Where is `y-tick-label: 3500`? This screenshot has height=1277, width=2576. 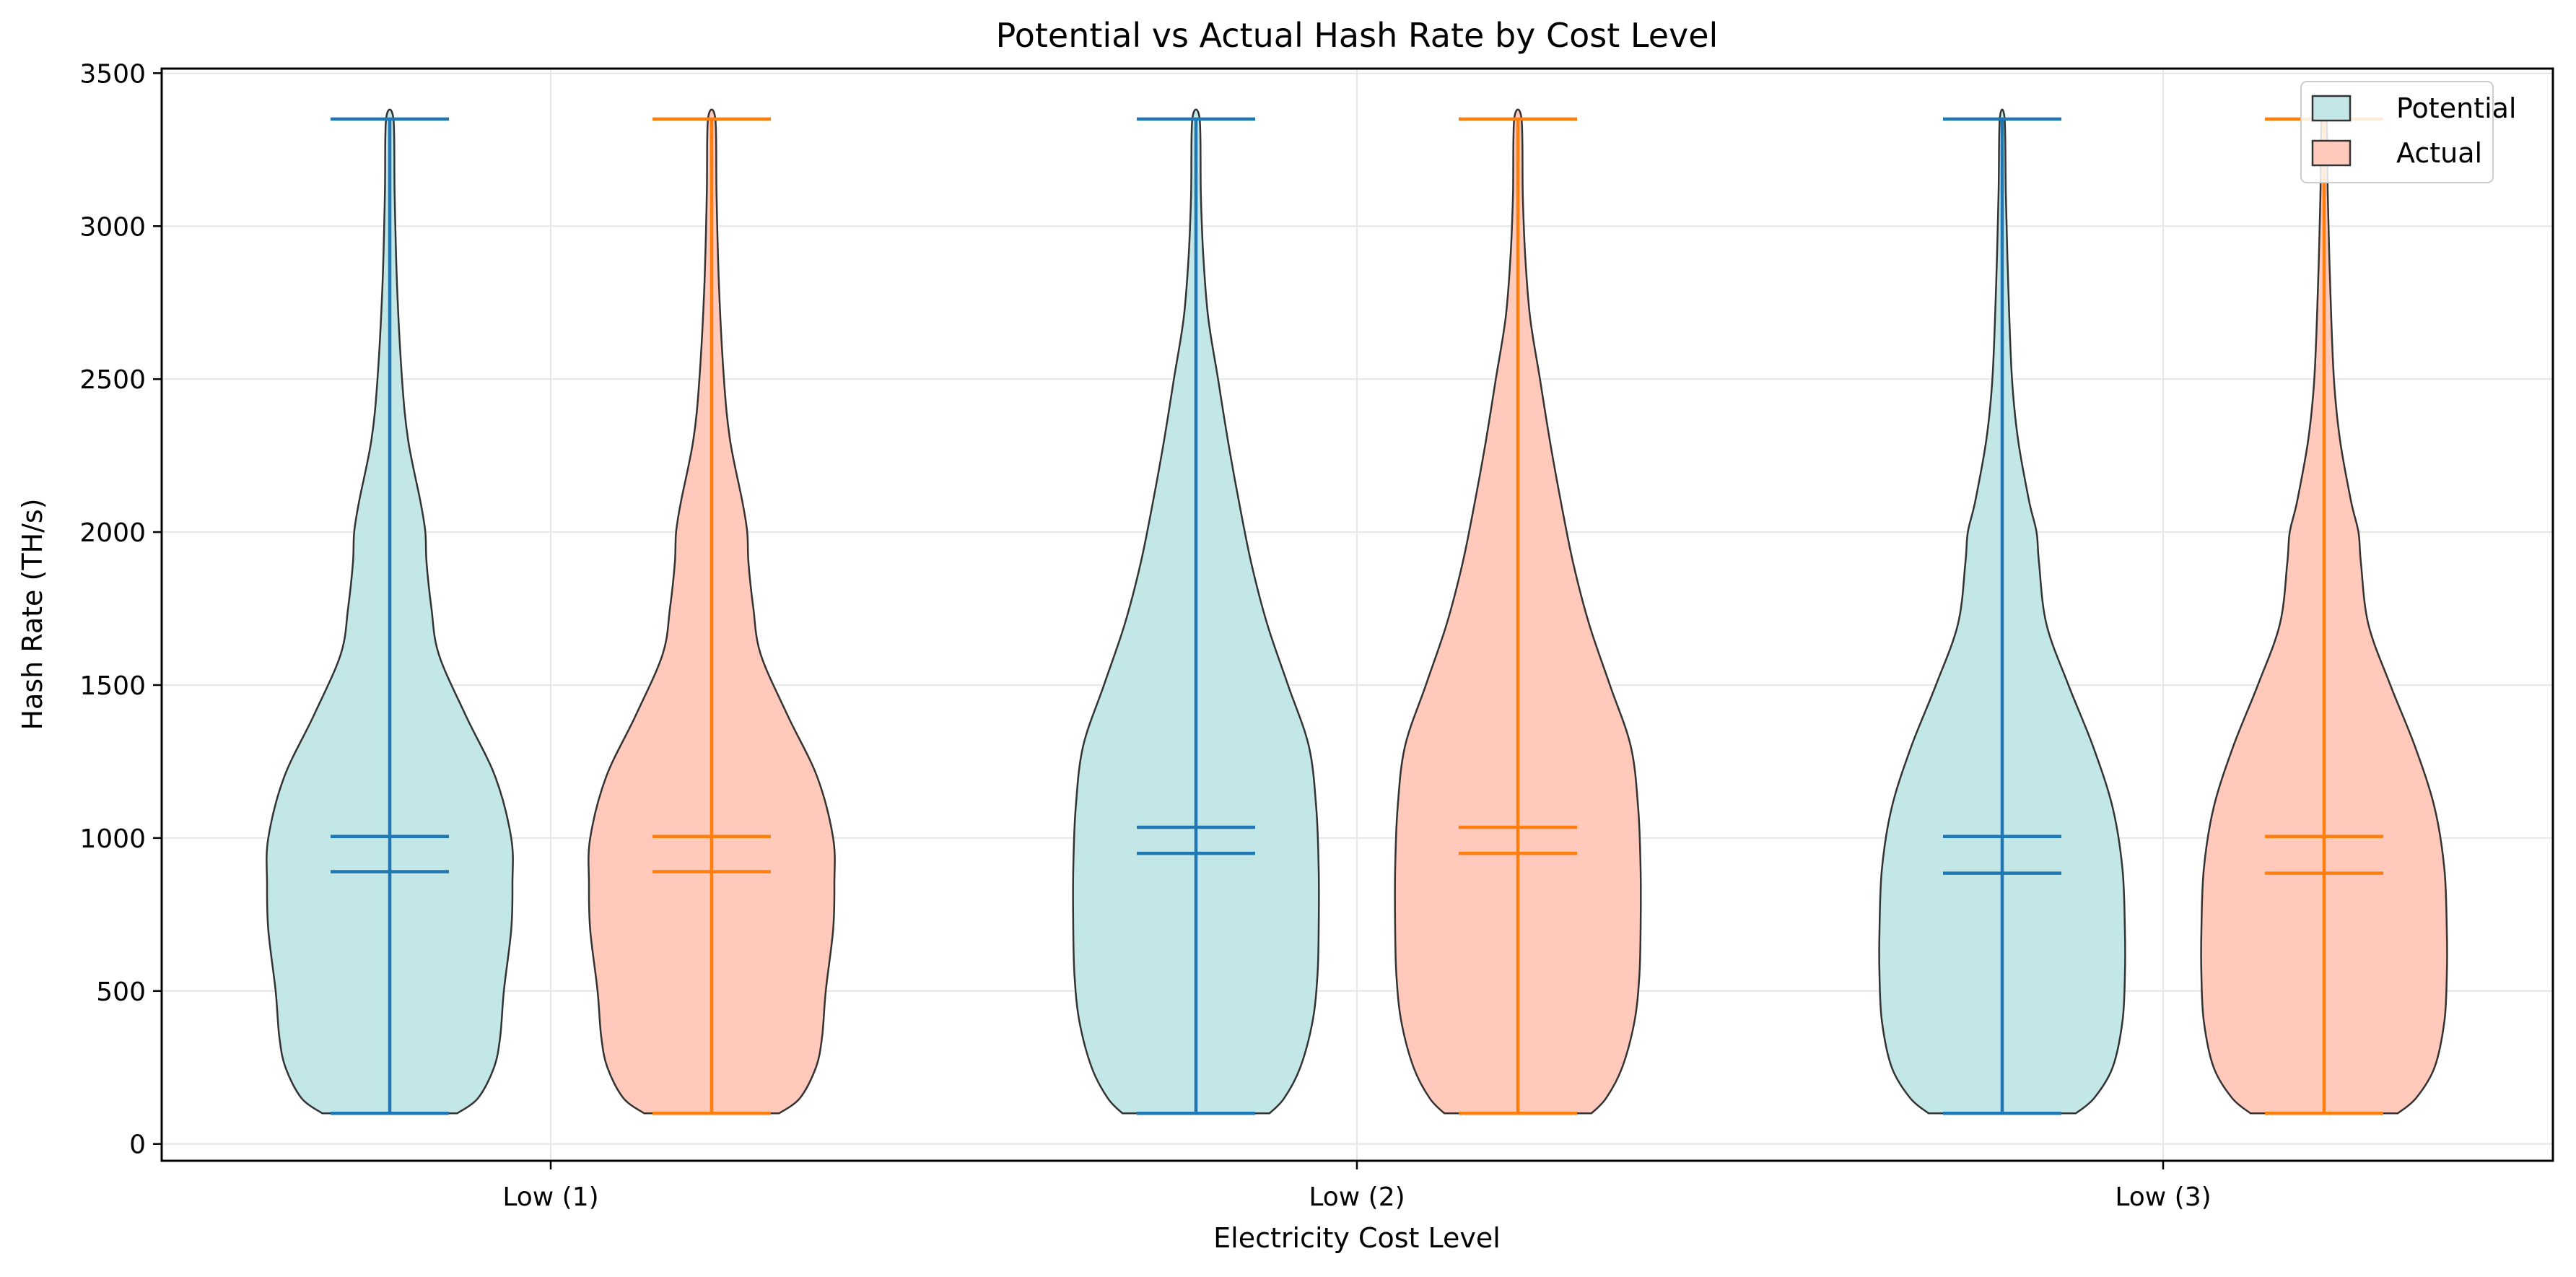
y-tick-label: 3500 is located at coordinates (112, 74).